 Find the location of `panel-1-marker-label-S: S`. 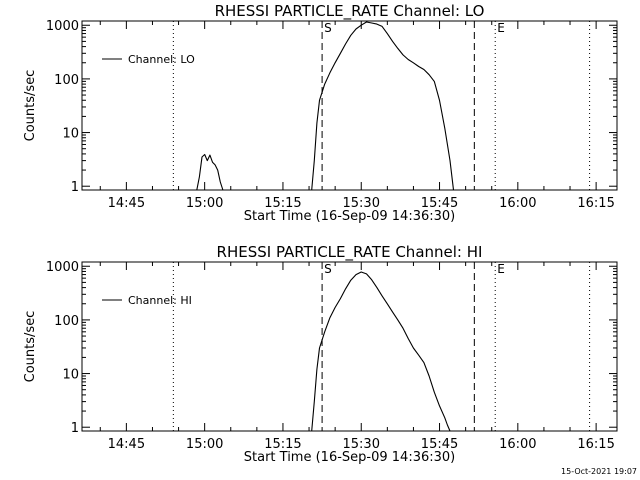

panel-1-marker-label-S: S is located at coordinates (328, 28).